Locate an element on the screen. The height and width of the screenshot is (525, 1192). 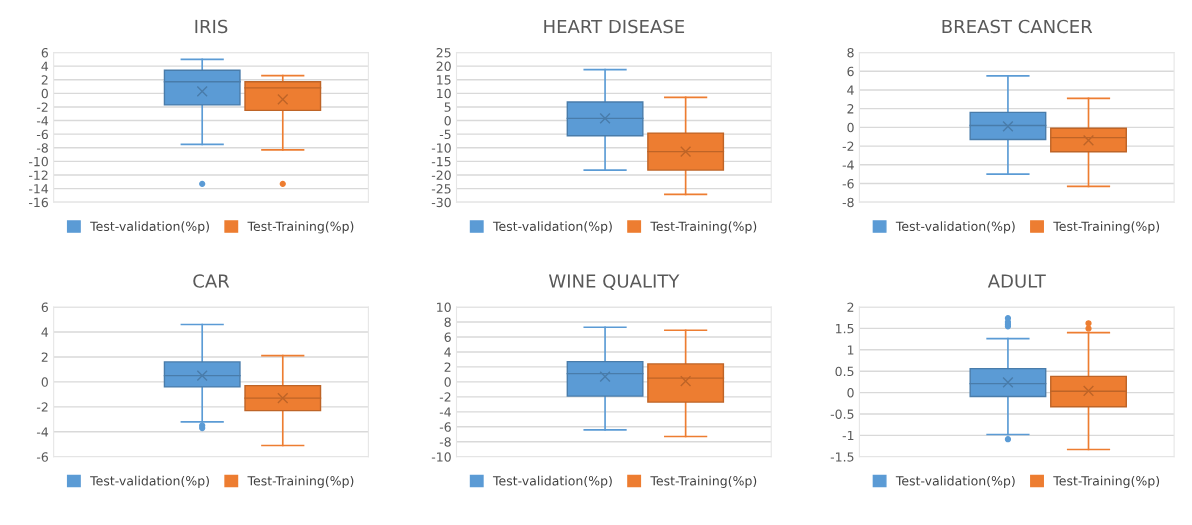
y-tick-label: -5 is located at coordinates (445, 134).